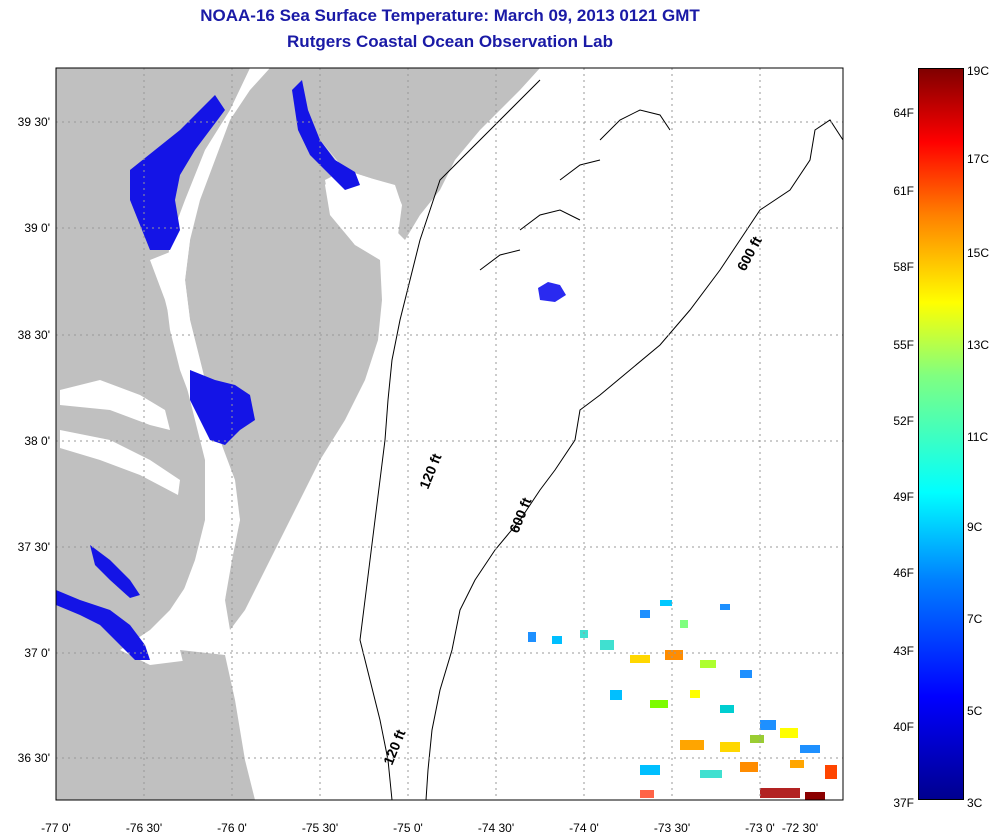  I want to click on colorbar-f-label: 52F, so click(903, 421).